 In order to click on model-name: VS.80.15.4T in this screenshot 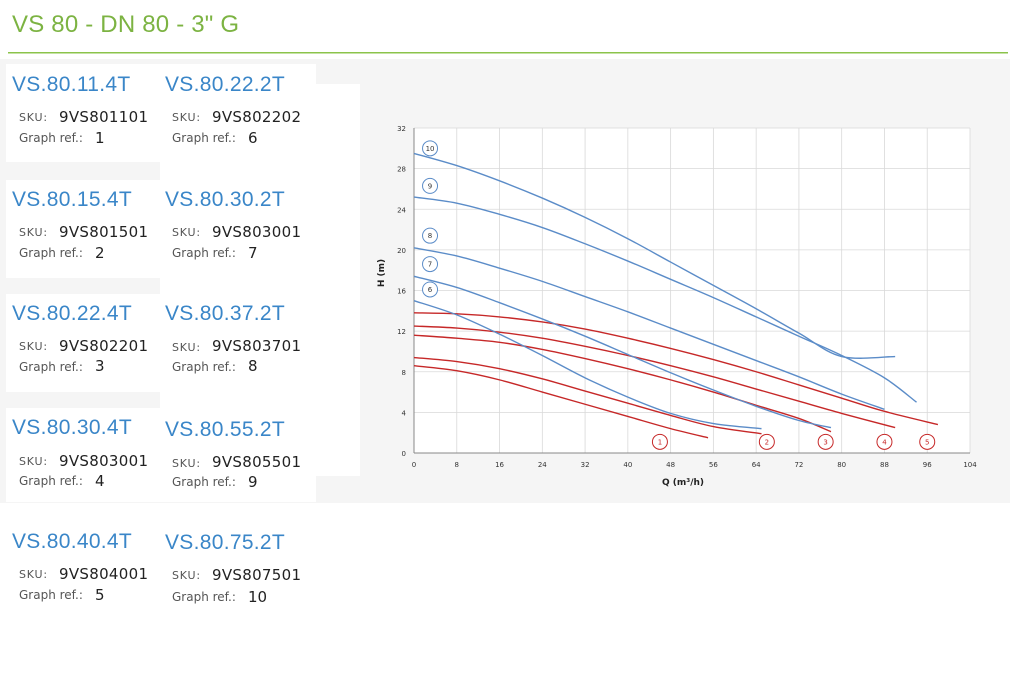, I will do `click(72, 199)`.